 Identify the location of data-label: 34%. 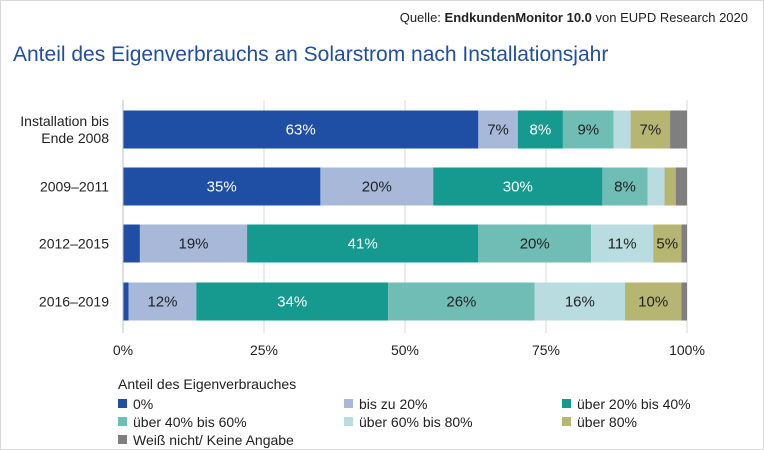
(292, 302).